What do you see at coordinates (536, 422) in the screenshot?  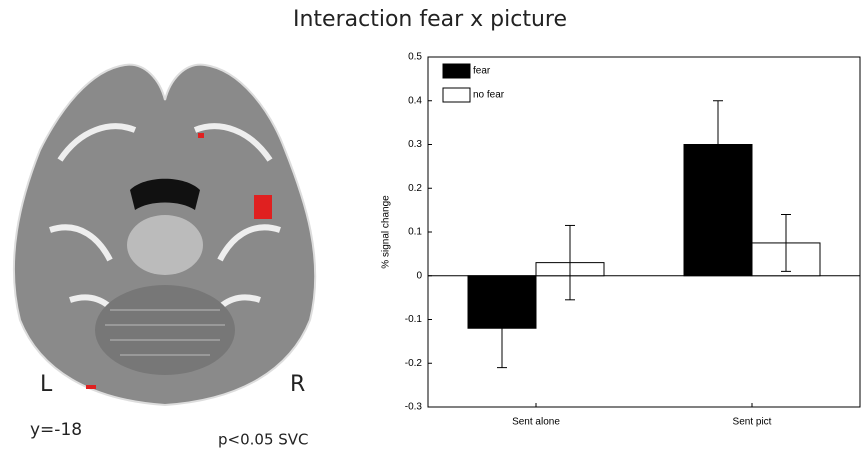 I see `x-tick-label: Sent alone` at bounding box center [536, 422].